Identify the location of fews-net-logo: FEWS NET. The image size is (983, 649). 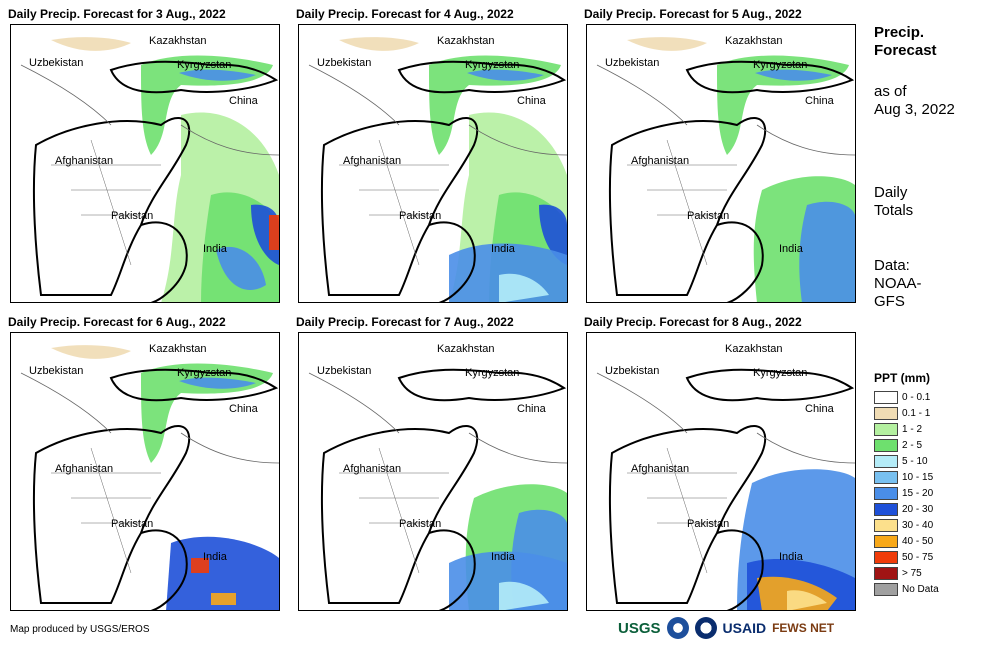
(803, 628).